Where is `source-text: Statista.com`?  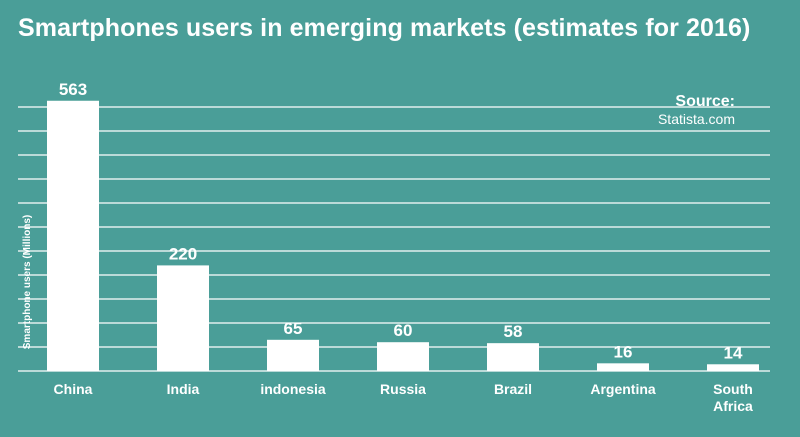
source-text: Statista.com is located at coordinates (696, 119).